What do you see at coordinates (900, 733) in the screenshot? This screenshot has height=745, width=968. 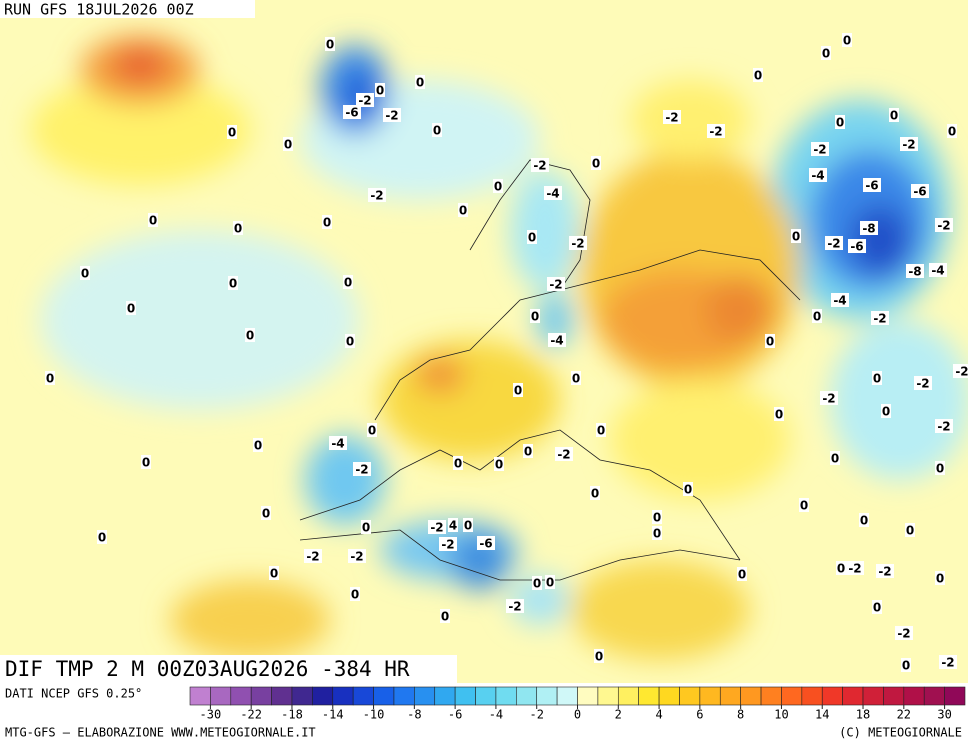 I see `footer-right: (C) METEOGIORNALE` at bounding box center [900, 733].